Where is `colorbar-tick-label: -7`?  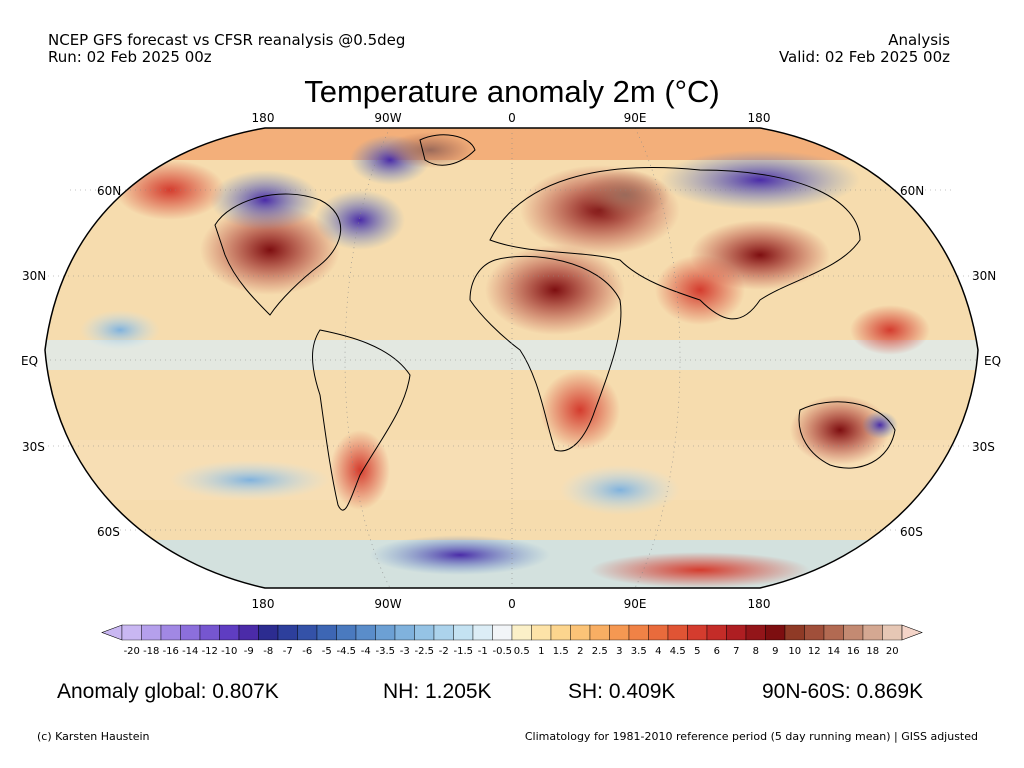
colorbar-tick-label: -7 is located at coordinates (287, 651).